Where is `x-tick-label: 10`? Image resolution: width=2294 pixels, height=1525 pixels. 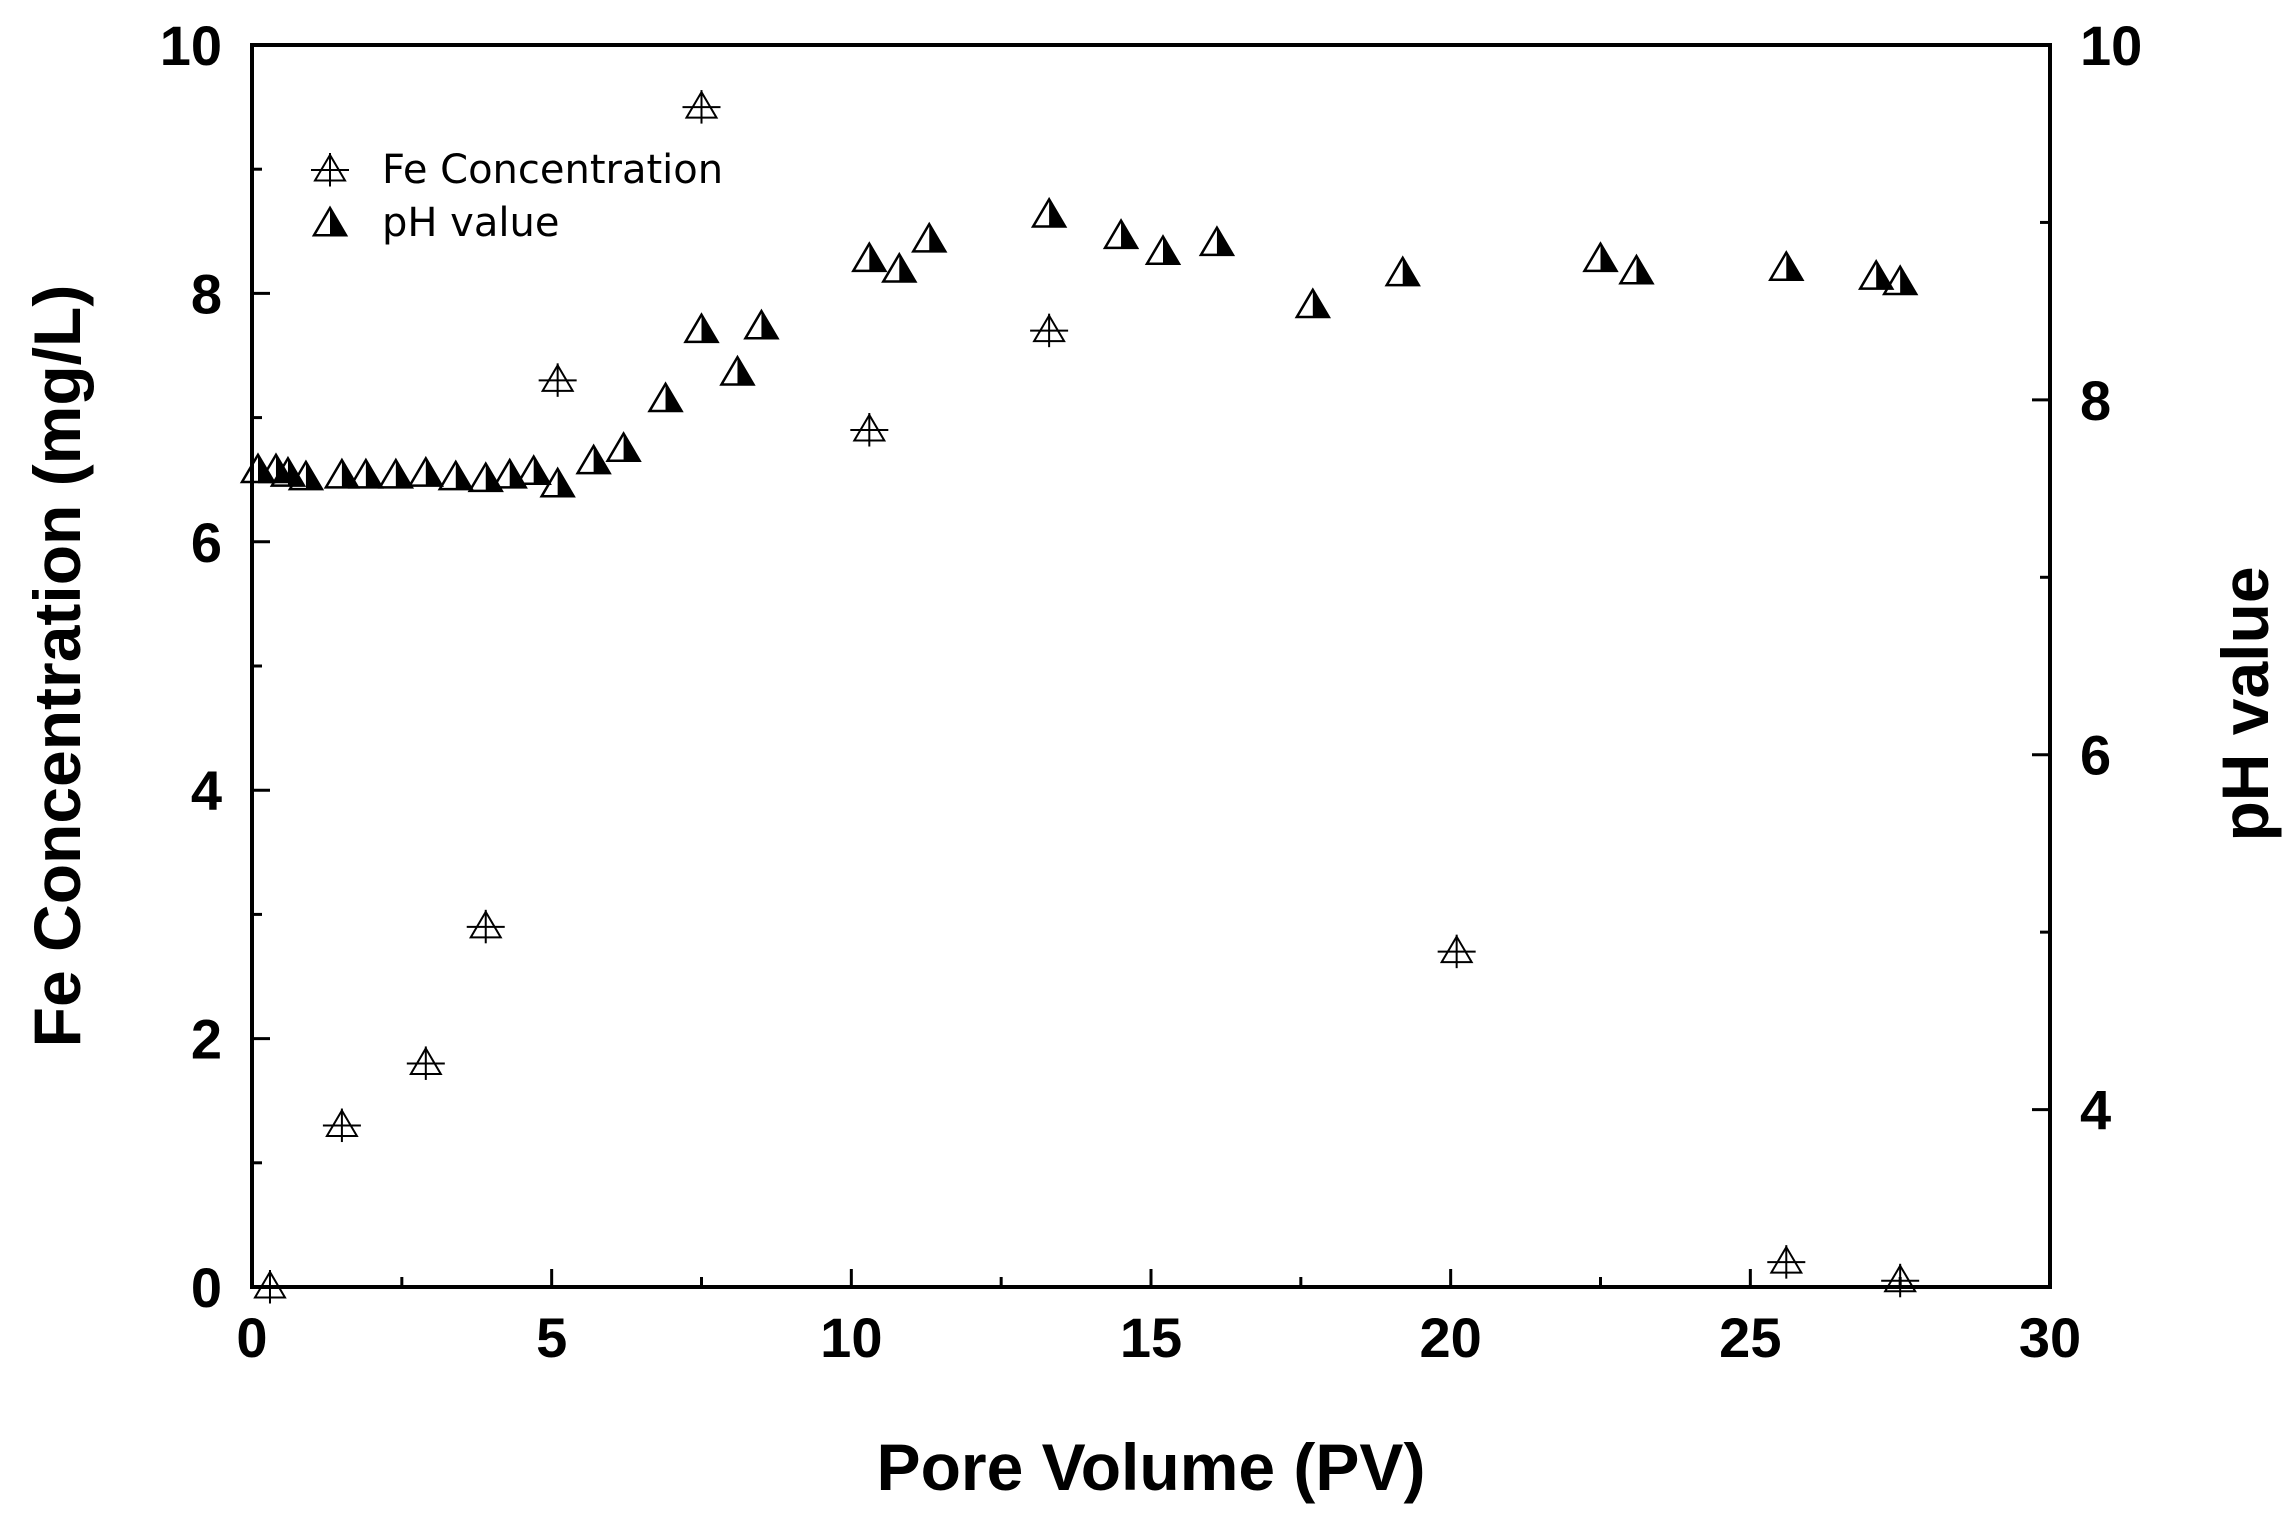 x-tick-label: 10 is located at coordinates (851, 1337).